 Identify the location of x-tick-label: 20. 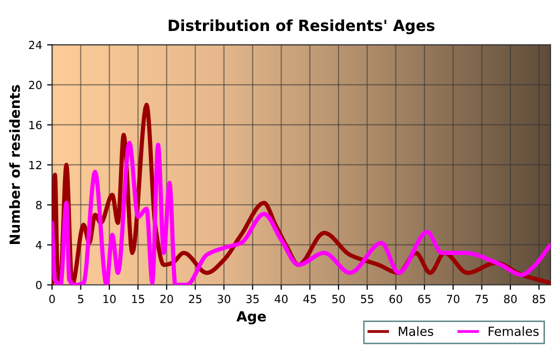
(166, 299).